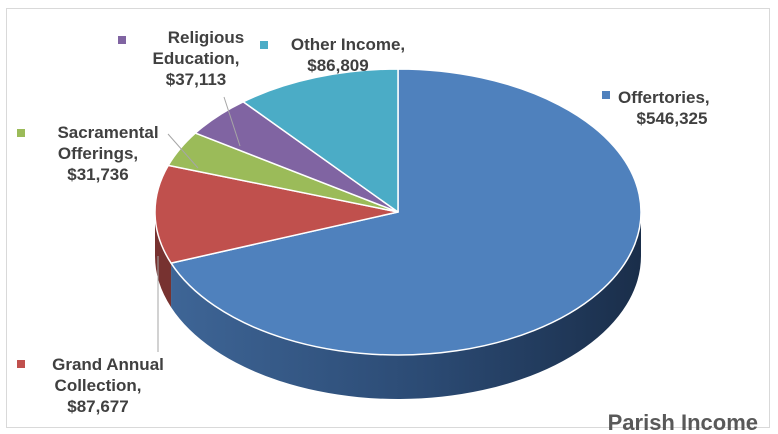  What do you see at coordinates (206, 37) in the screenshot?
I see `data-label-3-line-0: Religious` at bounding box center [206, 37].